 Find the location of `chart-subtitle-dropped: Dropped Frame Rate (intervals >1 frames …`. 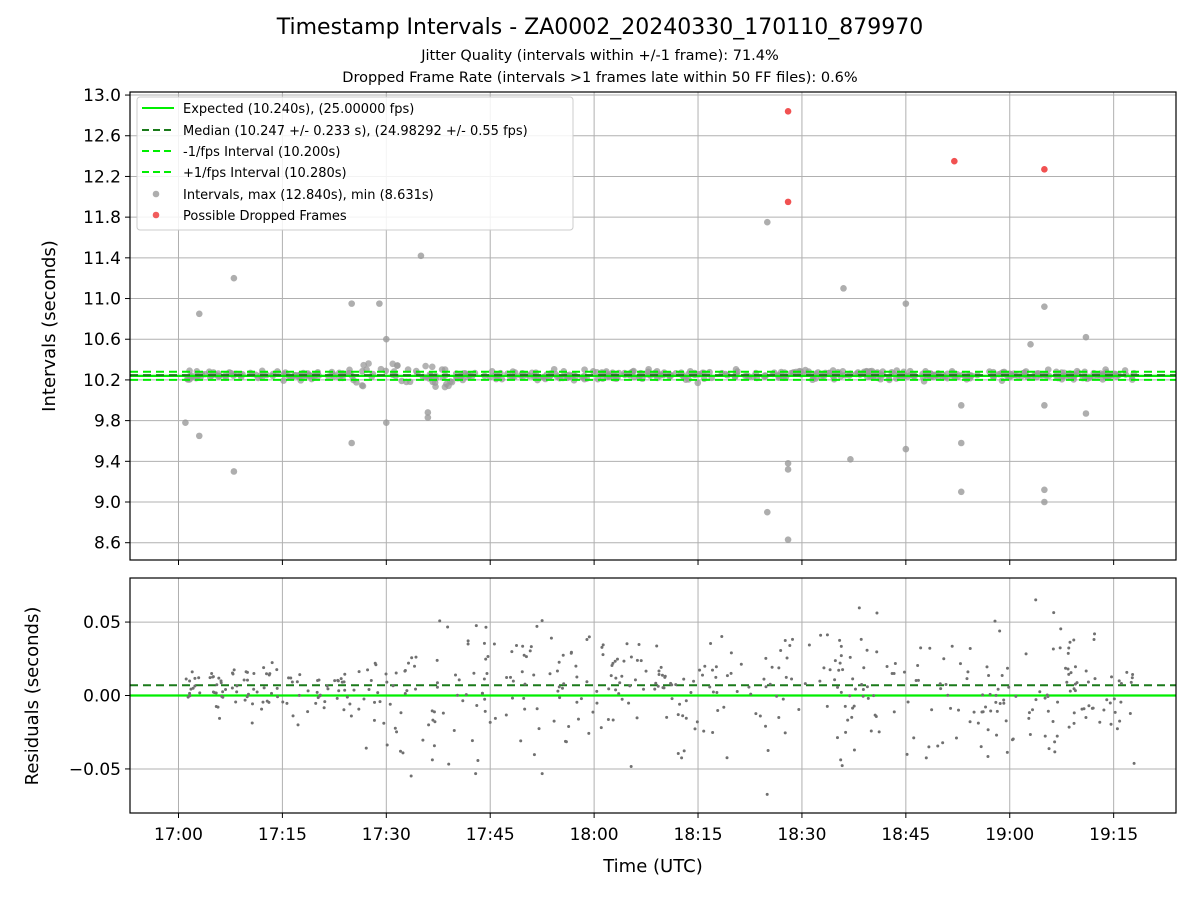

chart-subtitle-dropped: Dropped Frame Rate (intervals >1 frames … is located at coordinates (600, 78).